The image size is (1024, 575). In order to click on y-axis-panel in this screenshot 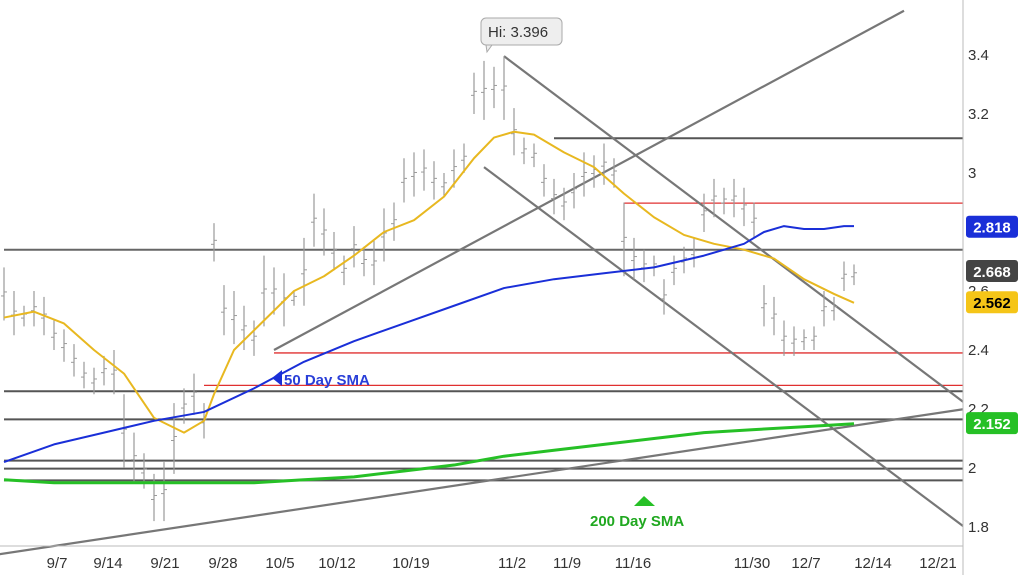, I will do `click(993, 287)`.